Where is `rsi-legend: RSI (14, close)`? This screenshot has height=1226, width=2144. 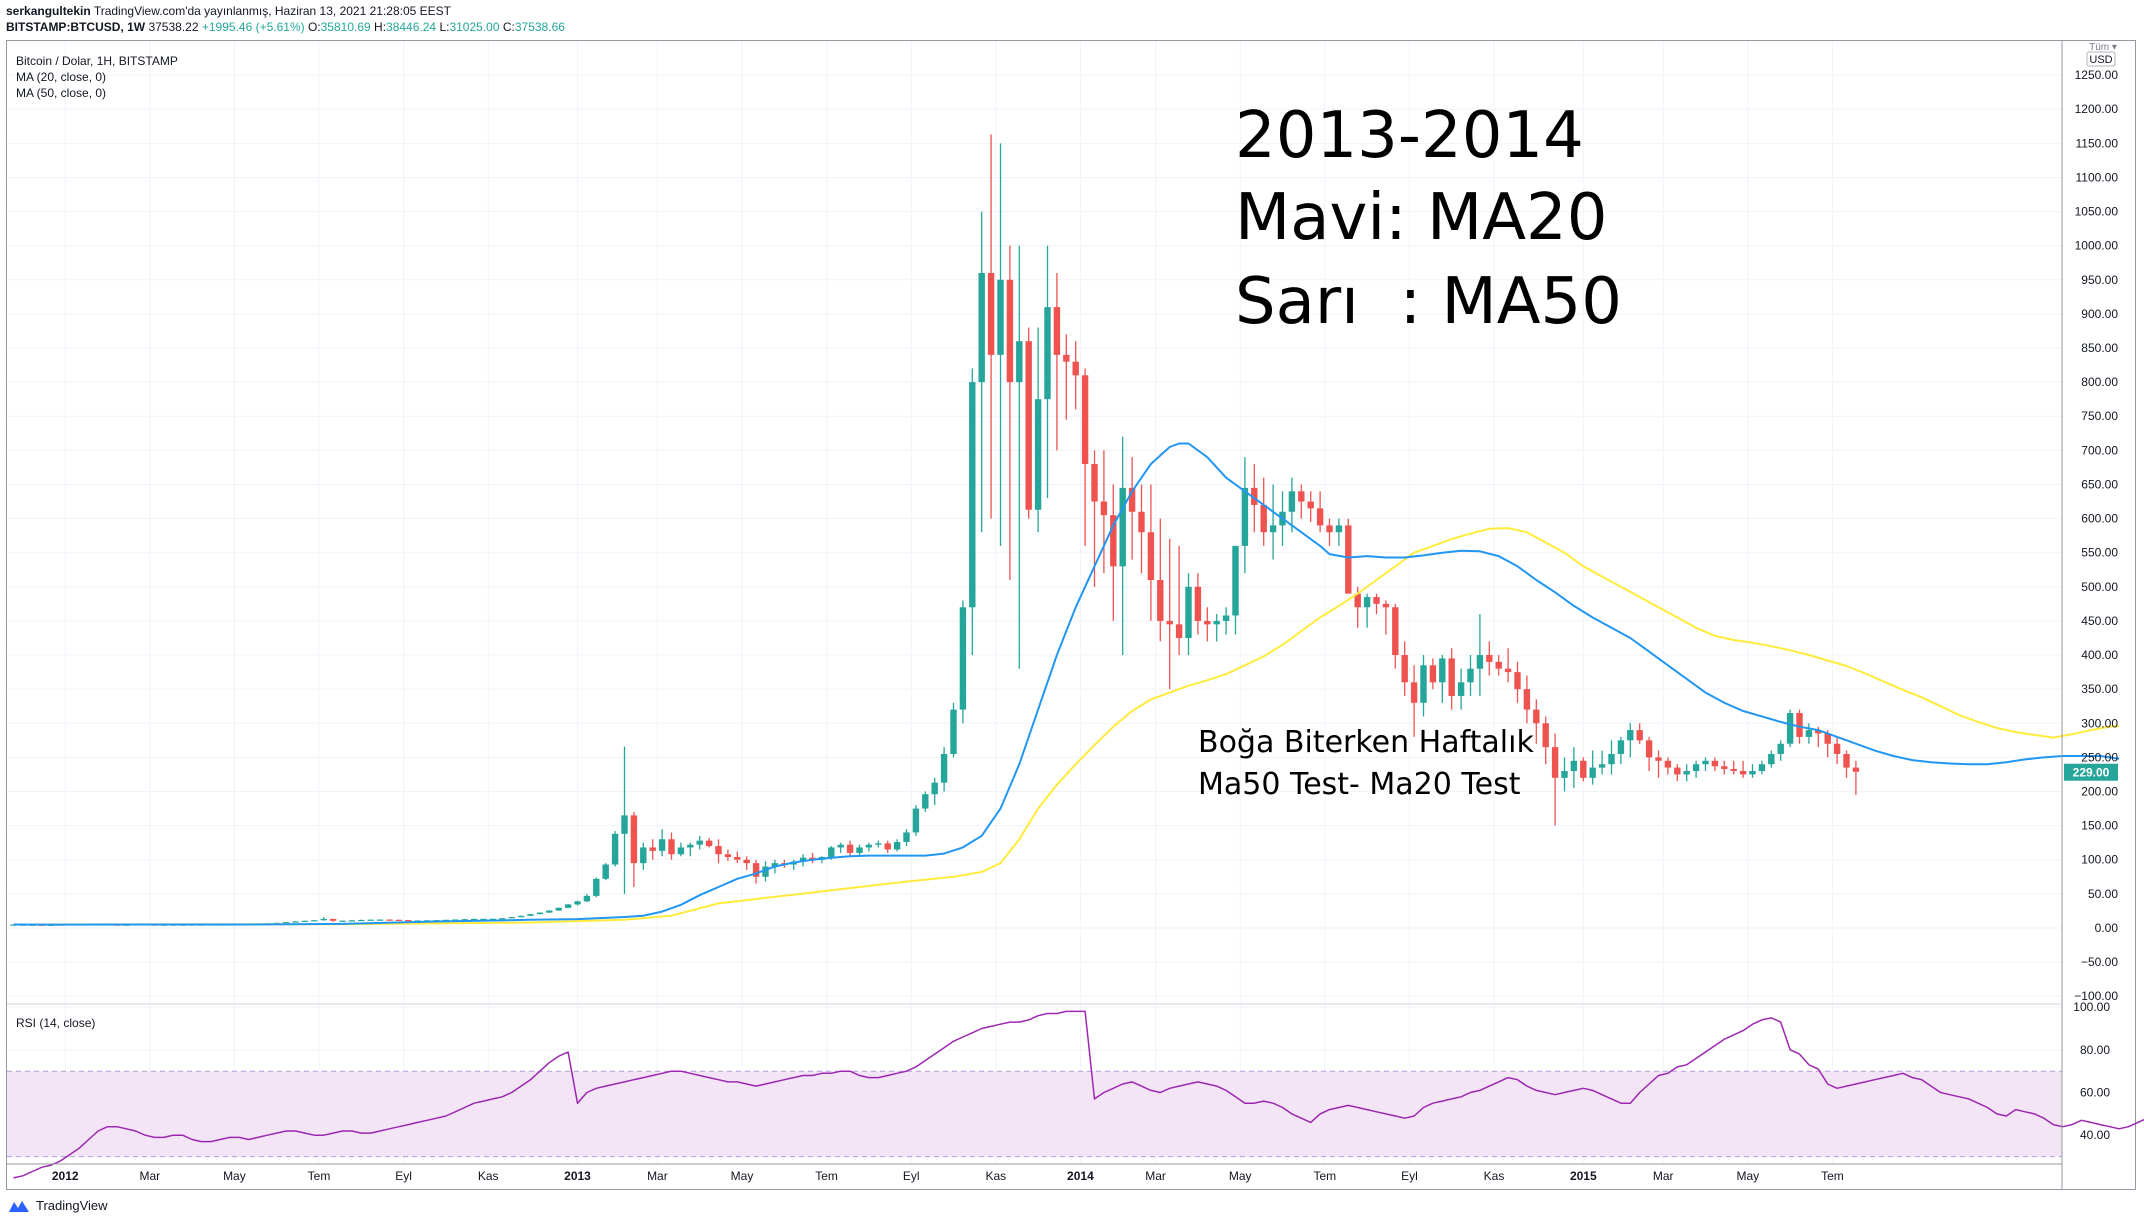 rsi-legend: RSI (14, close) is located at coordinates (56, 1023).